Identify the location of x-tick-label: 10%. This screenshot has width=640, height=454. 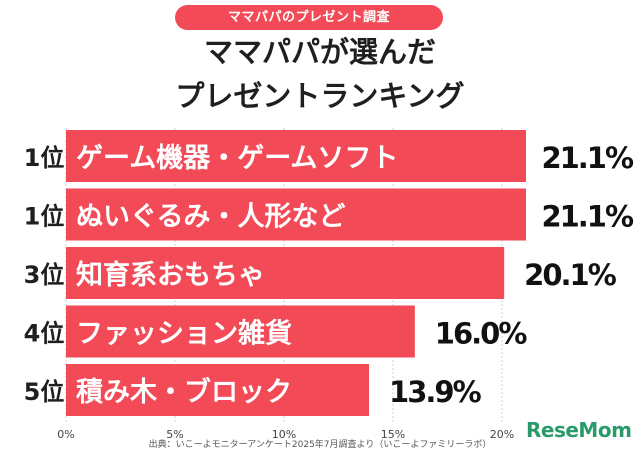
(284, 434).